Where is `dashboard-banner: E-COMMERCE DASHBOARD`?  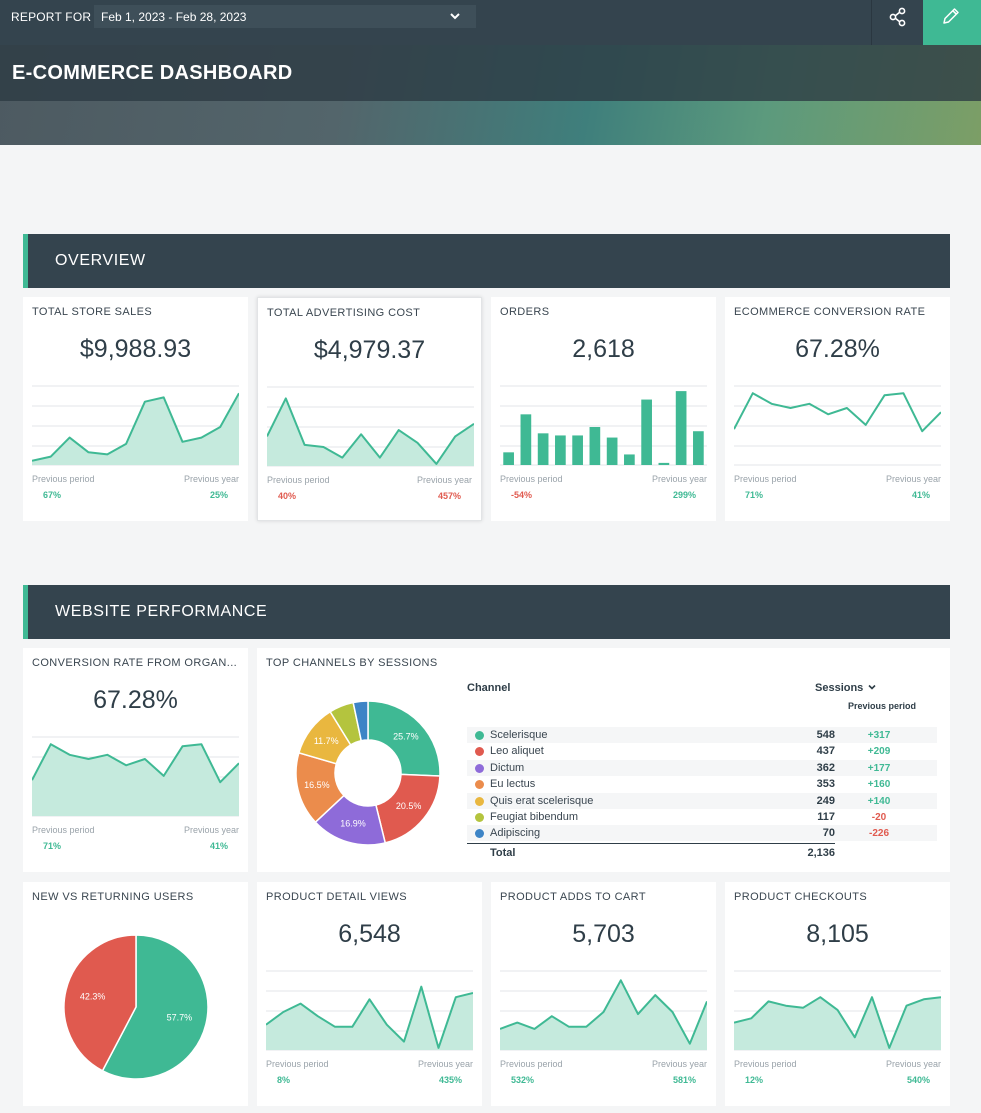
dashboard-banner: E-COMMERCE DASHBOARD is located at coordinates (490, 95).